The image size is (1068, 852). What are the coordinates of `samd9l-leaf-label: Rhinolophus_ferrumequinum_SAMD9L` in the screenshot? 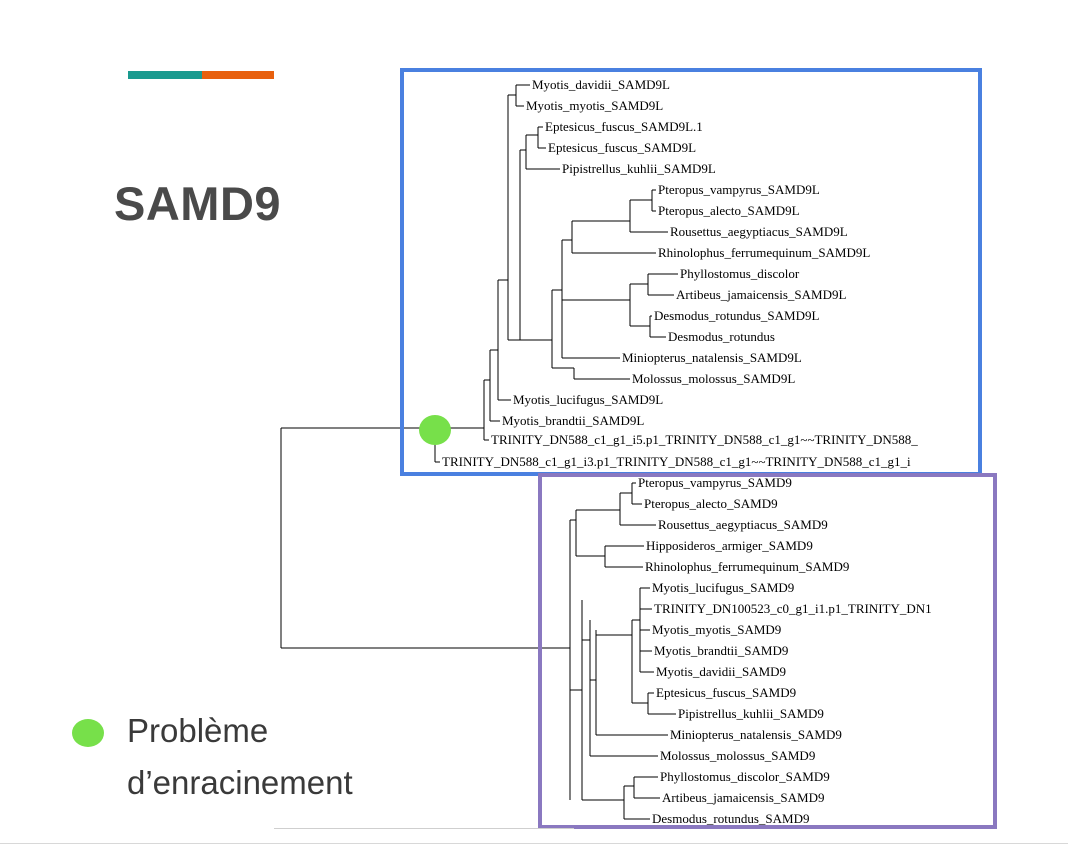 It's located at (764, 252).